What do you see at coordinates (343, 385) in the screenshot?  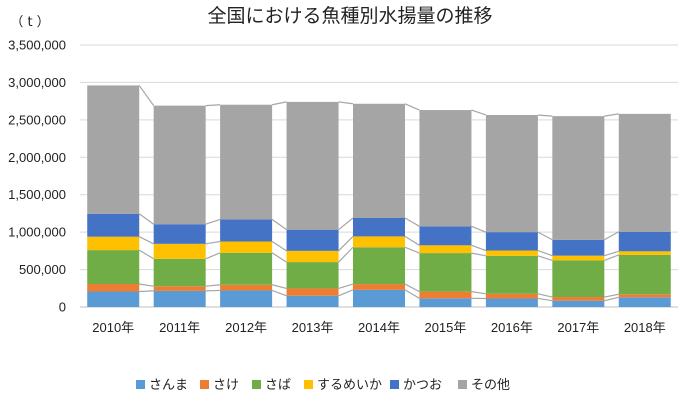 I see `legend-item: するめいか` at bounding box center [343, 385].